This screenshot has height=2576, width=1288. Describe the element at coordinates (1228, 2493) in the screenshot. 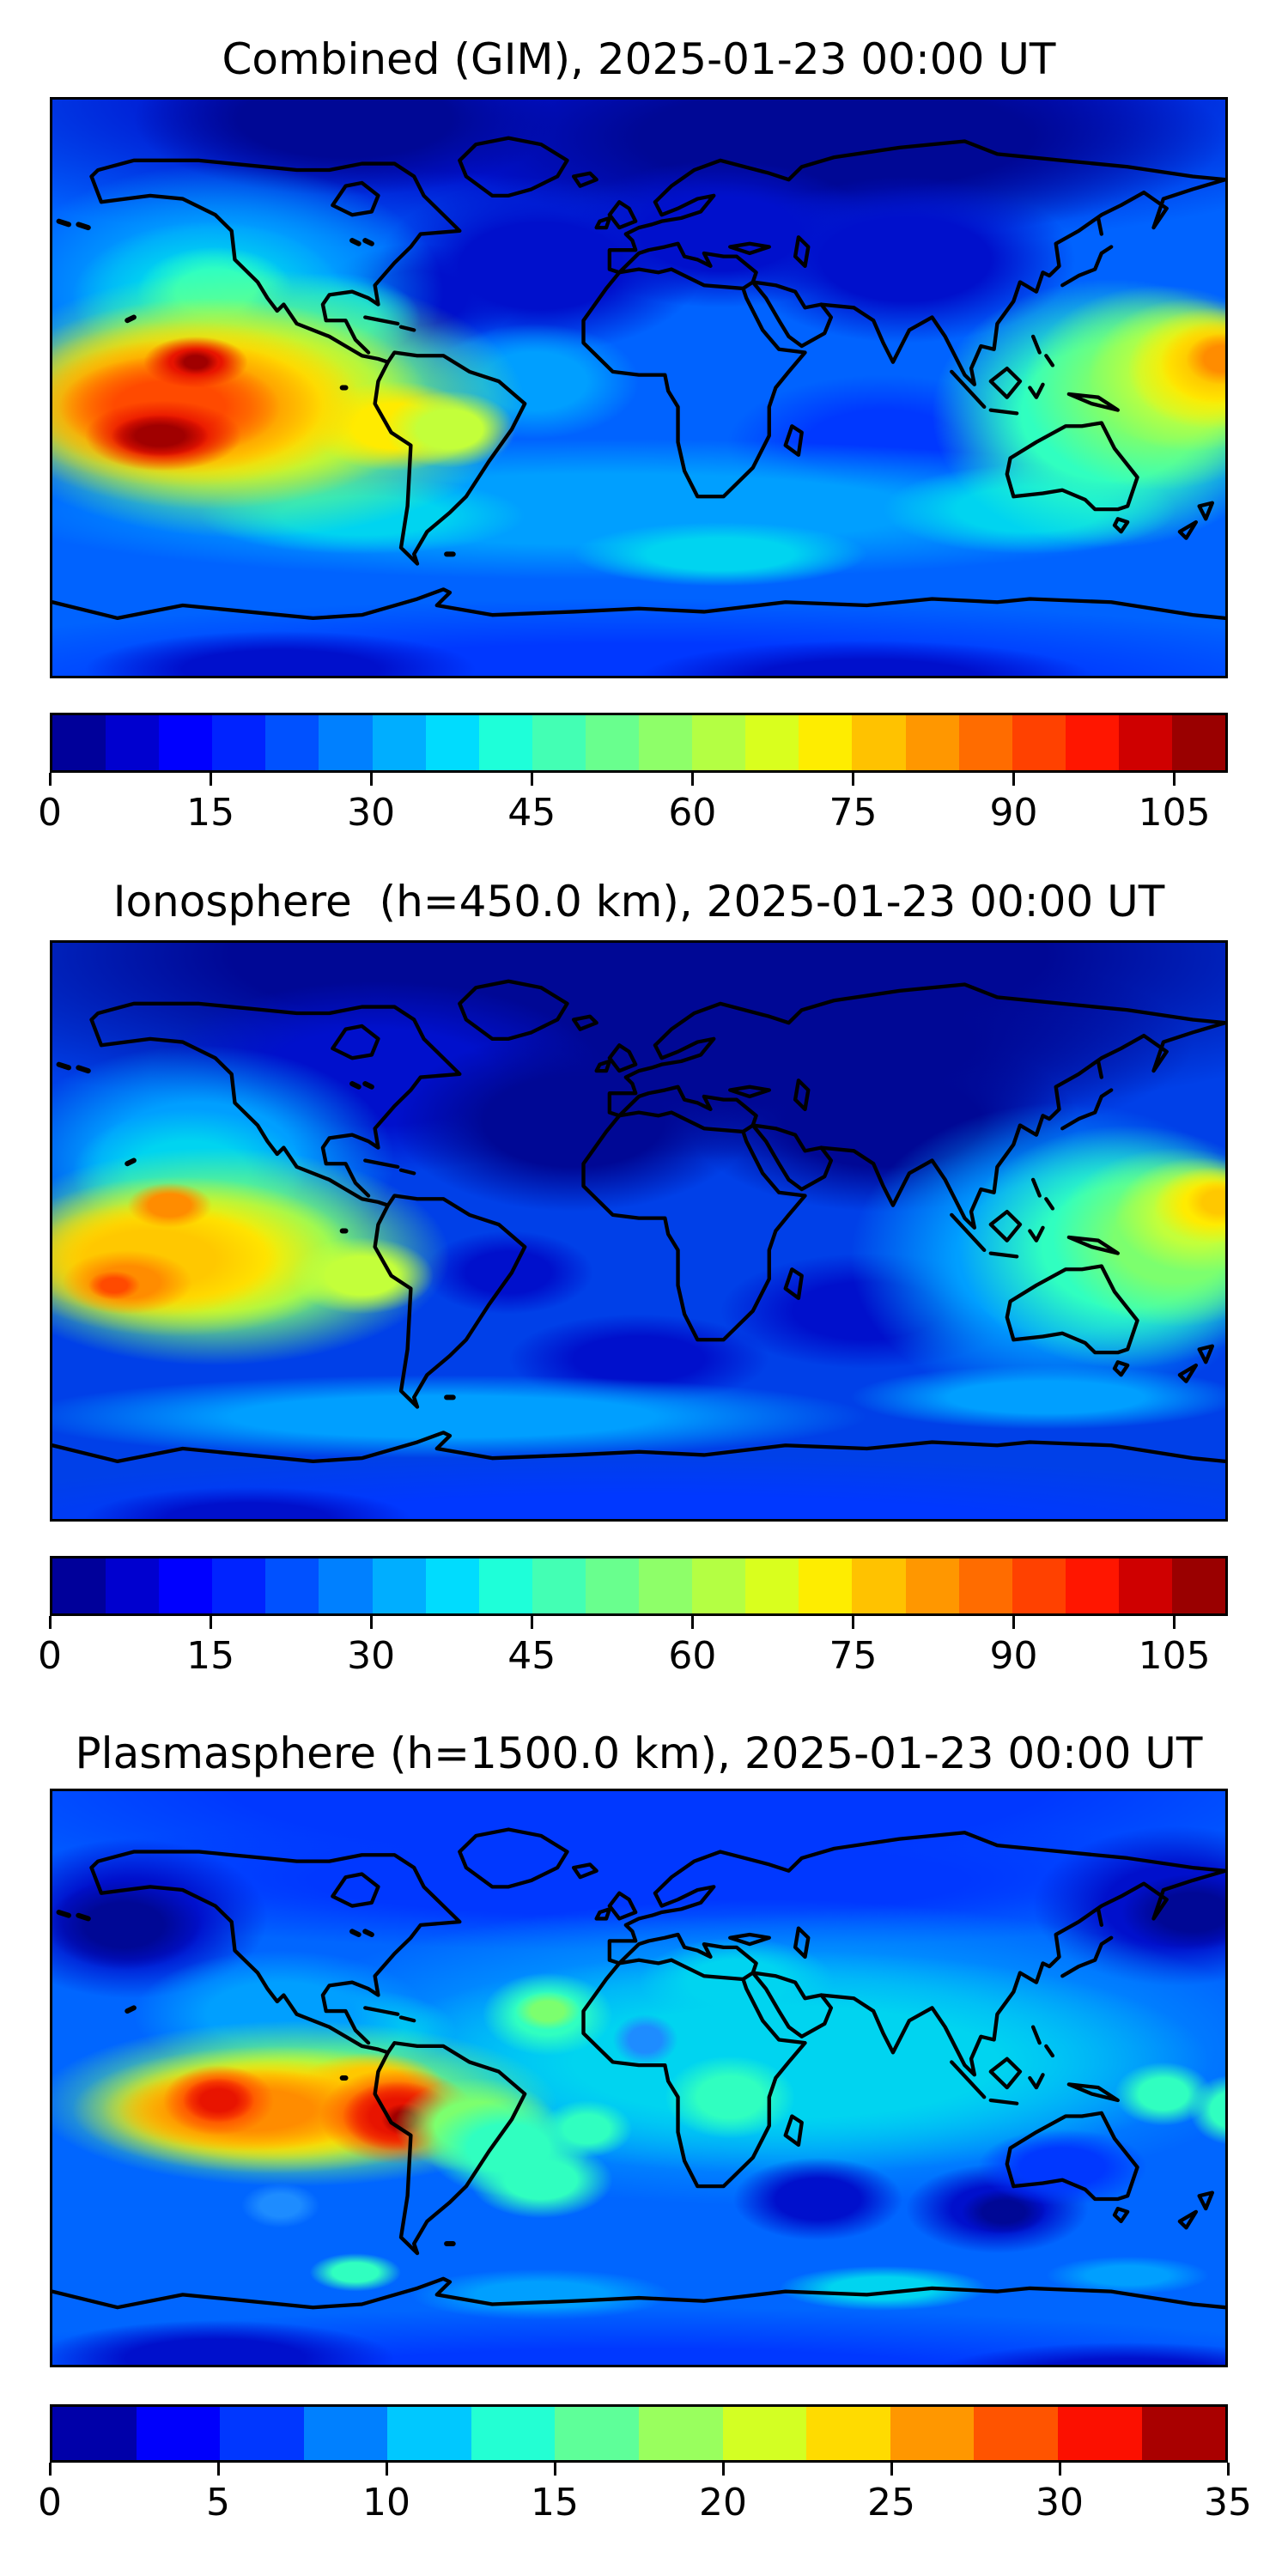

I see `colorbar-tick-35: 35` at that location.